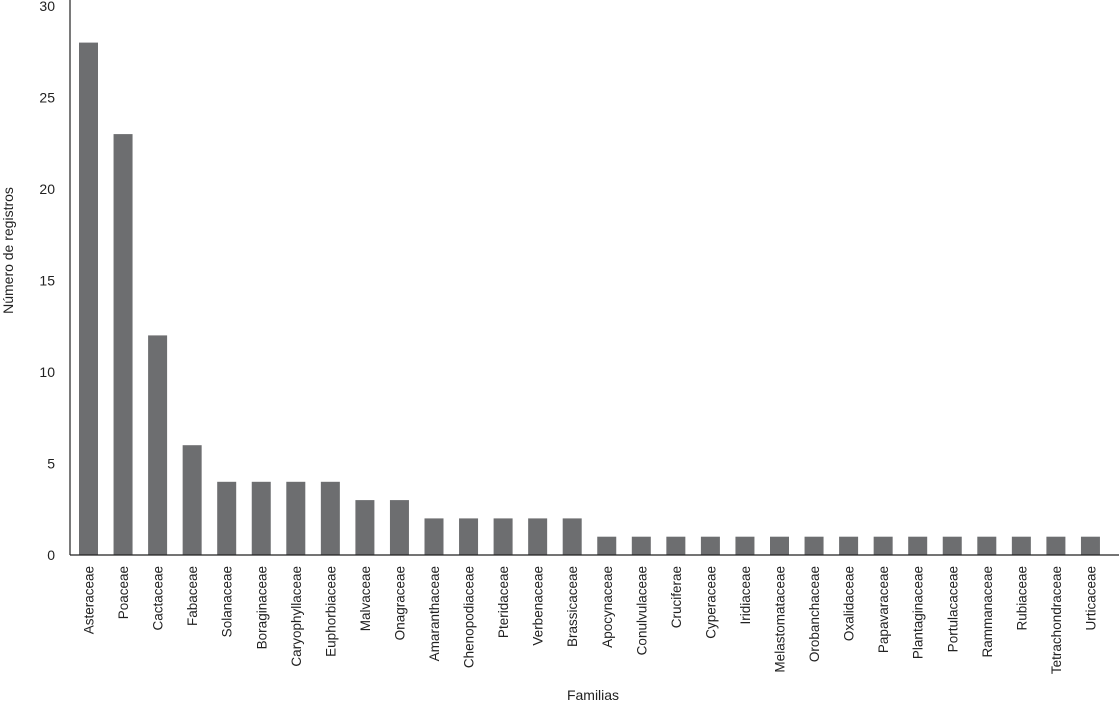  What do you see at coordinates (227, 601) in the screenshot?
I see `x-tick-label: Solanaceae` at bounding box center [227, 601].